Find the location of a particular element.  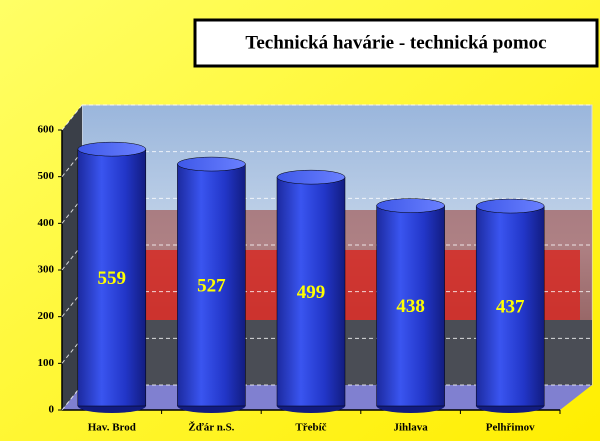

x-tick-label: Třebíč is located at coordinates (310, 428).